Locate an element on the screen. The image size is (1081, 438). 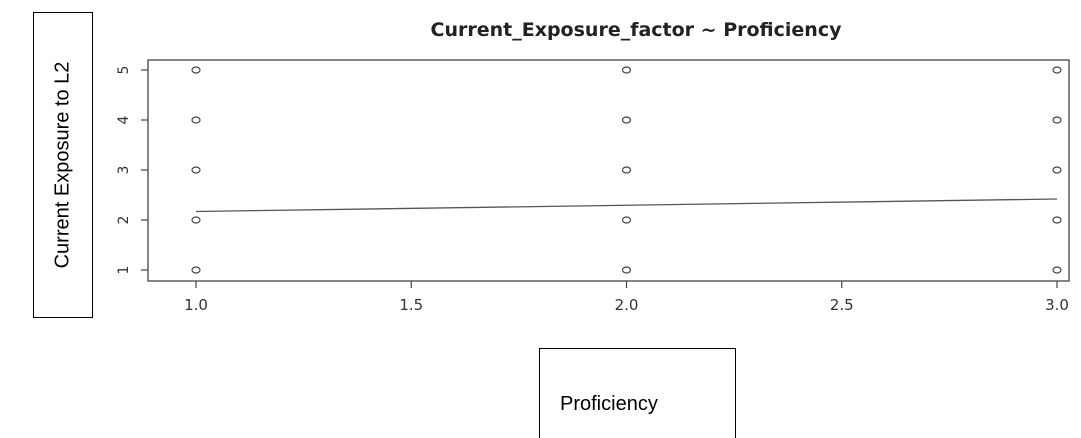
y-tick-label: 4 is located at coordinates (124, 119).